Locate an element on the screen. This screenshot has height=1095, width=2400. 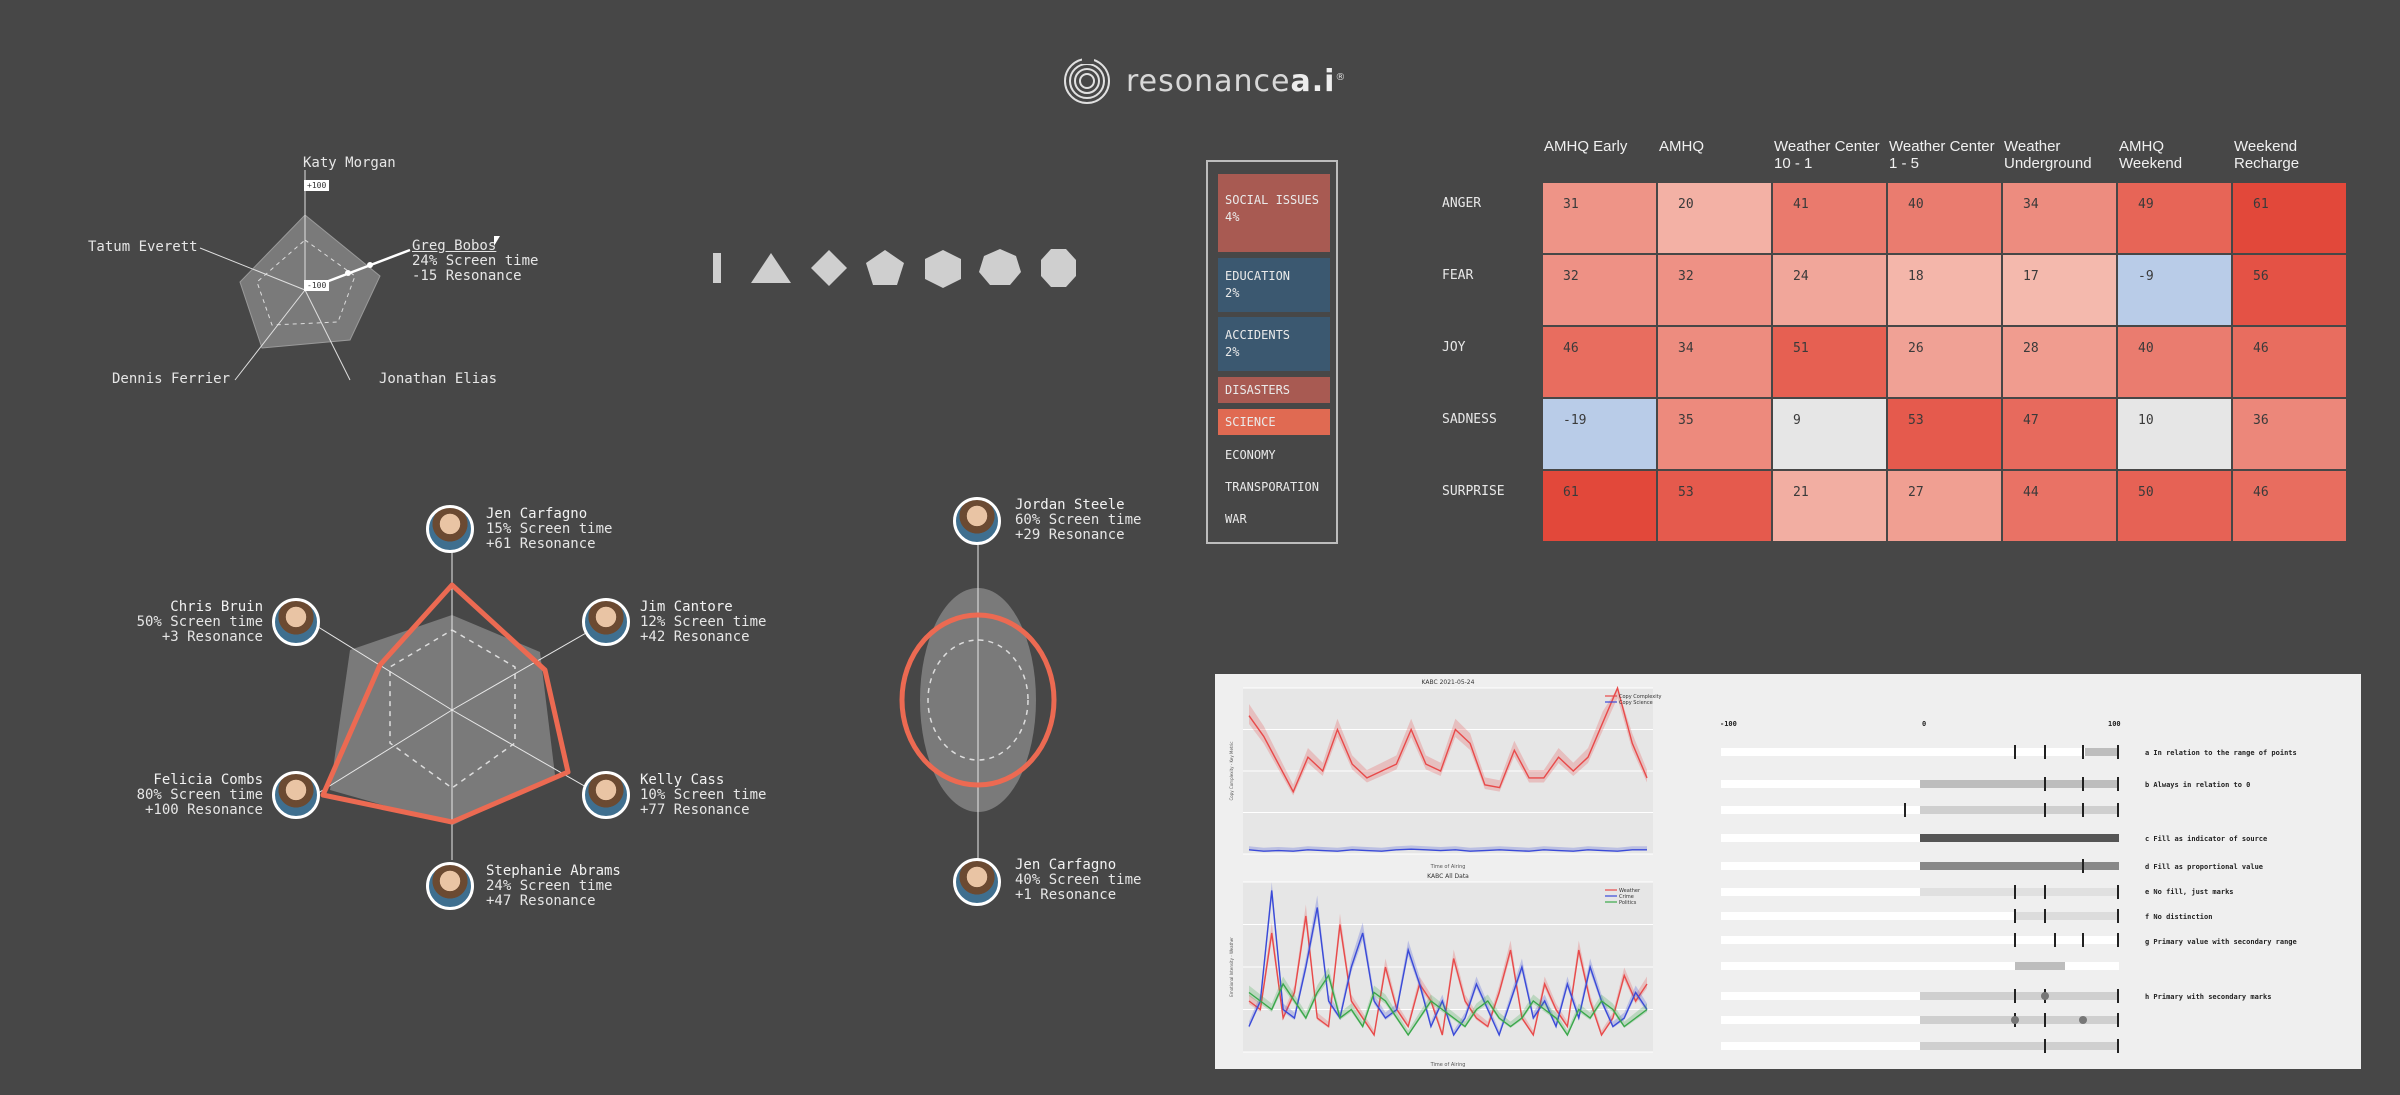
variant-g-label: g Primary value with secondary range is located at coordinates (2221, 942).